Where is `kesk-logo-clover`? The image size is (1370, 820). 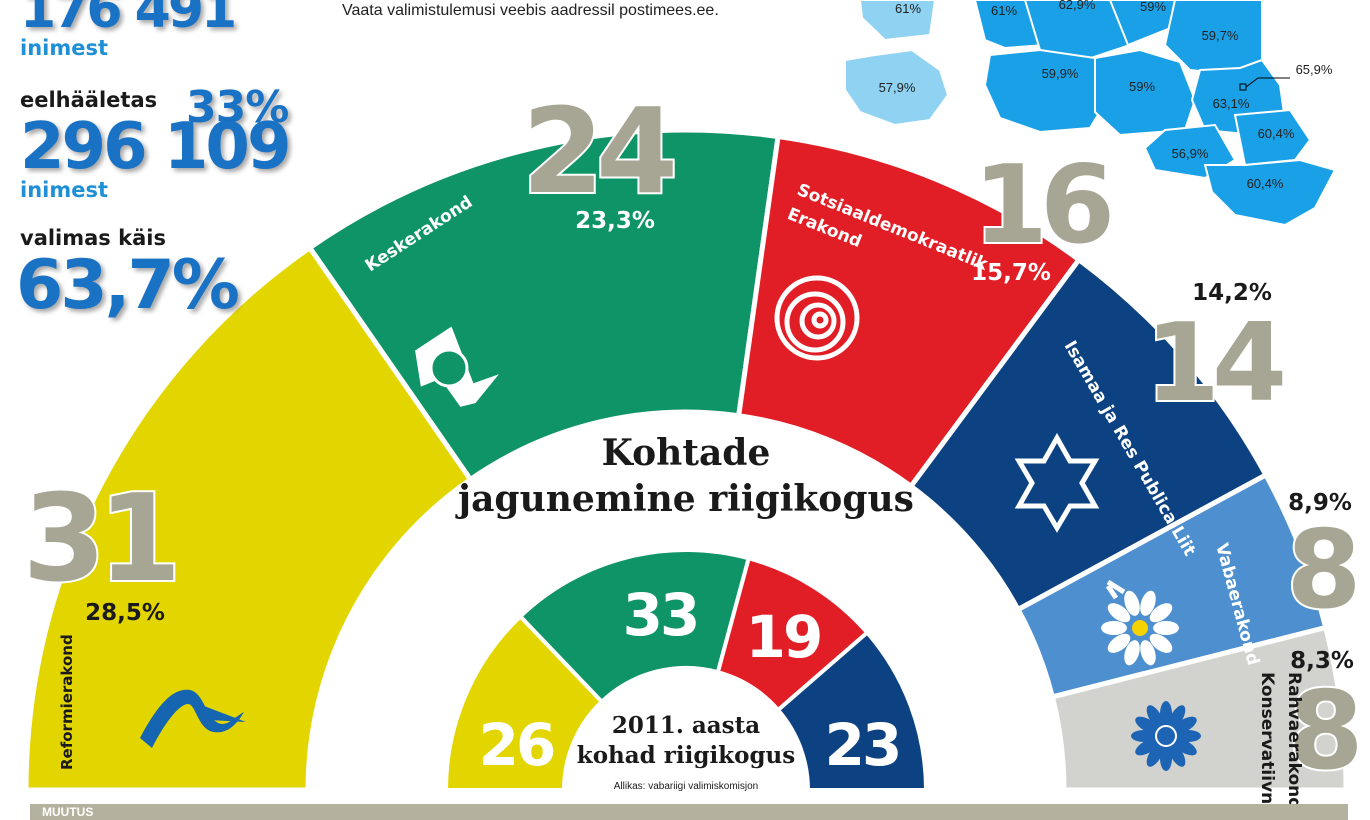 kesk-logo-clover is located at coordinates (449, 368).